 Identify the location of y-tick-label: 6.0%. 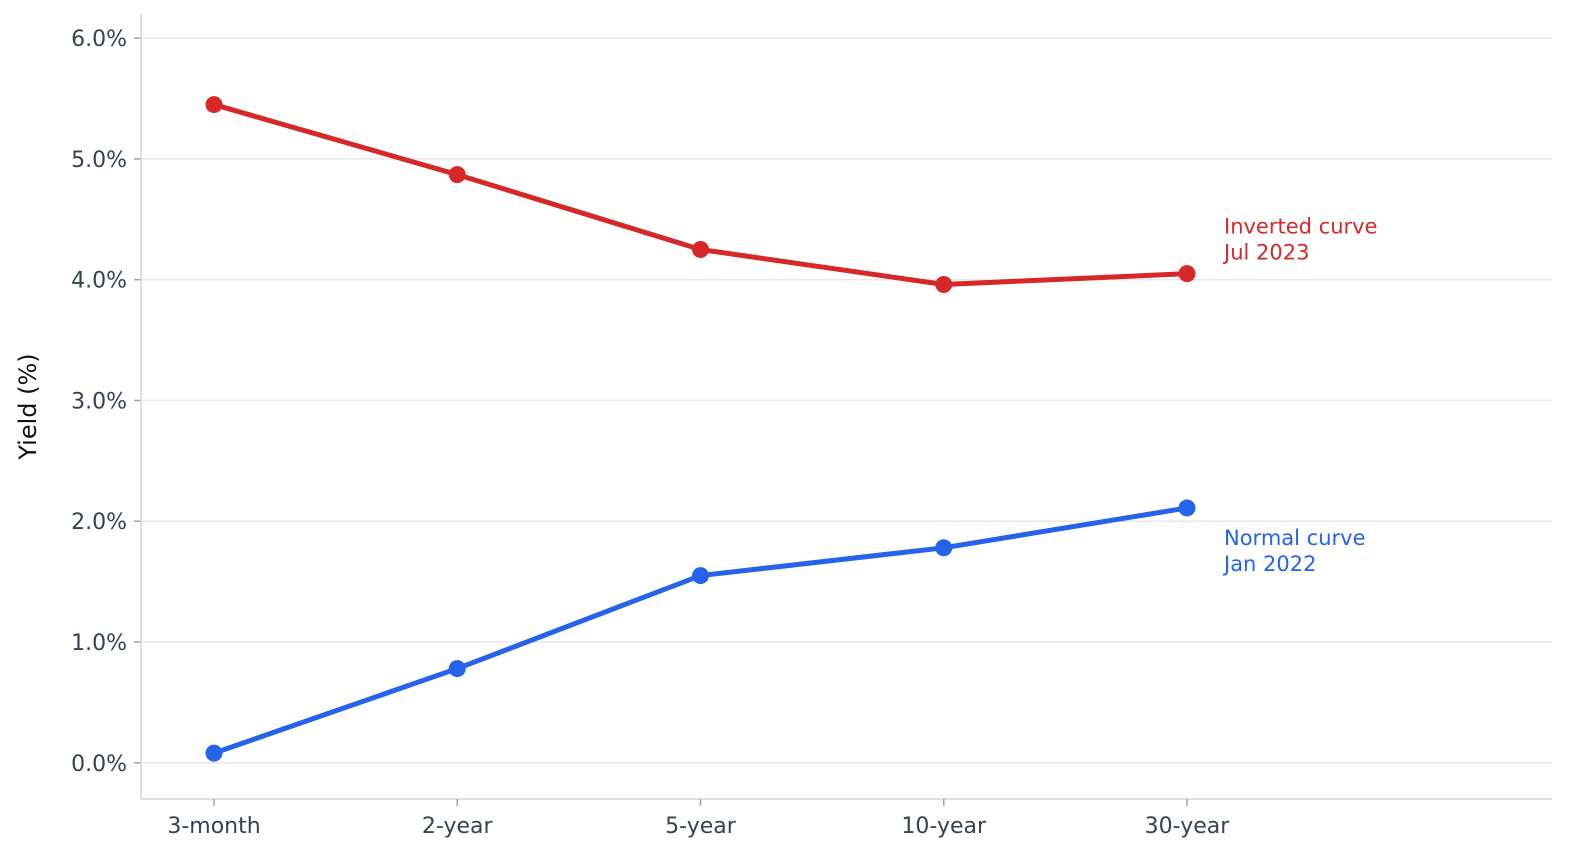
(99, 39).